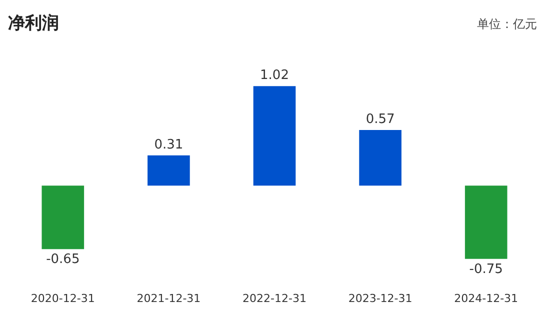 The width and height of the screenshot is (549, 325). Describe the element at coordinates (486, 298) in the screenshot. I see `x-tick-label: 2024-12-31` at that location.